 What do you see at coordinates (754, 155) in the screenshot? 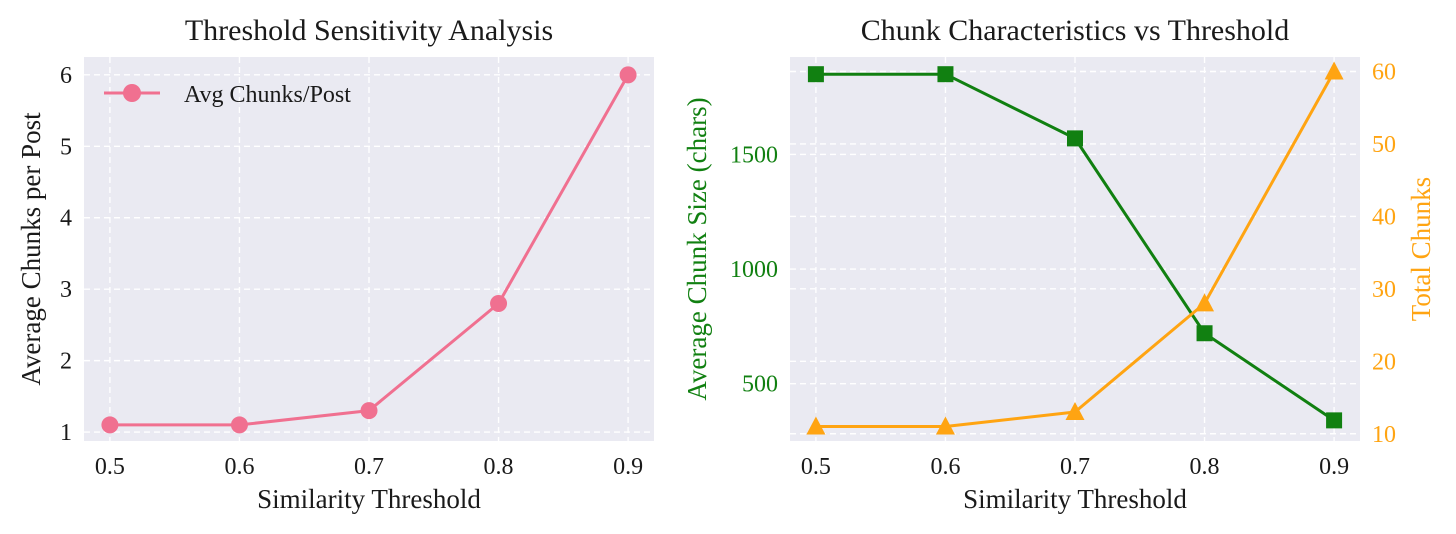
I see `right-left-y-tick-label: 1500` at bounding box center [754, 155].